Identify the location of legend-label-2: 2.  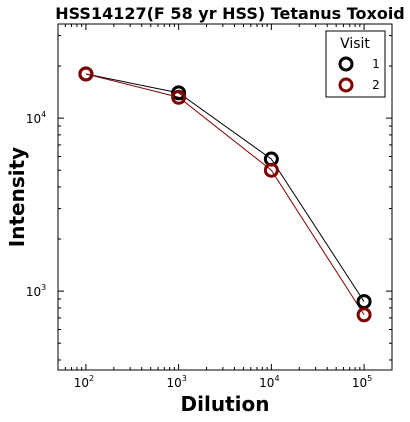
(376, 85).